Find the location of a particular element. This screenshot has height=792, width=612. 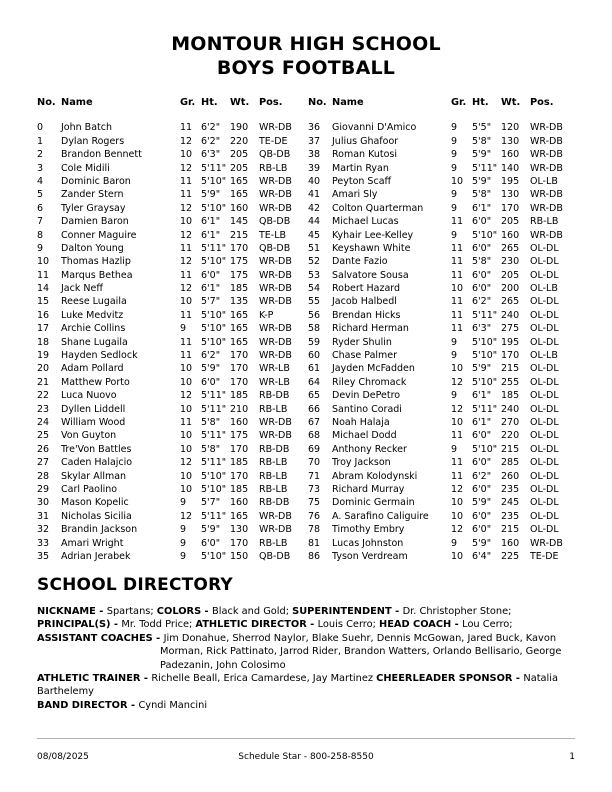

roster-cell-pos: WR-LB is located at coordinates (274, 369).